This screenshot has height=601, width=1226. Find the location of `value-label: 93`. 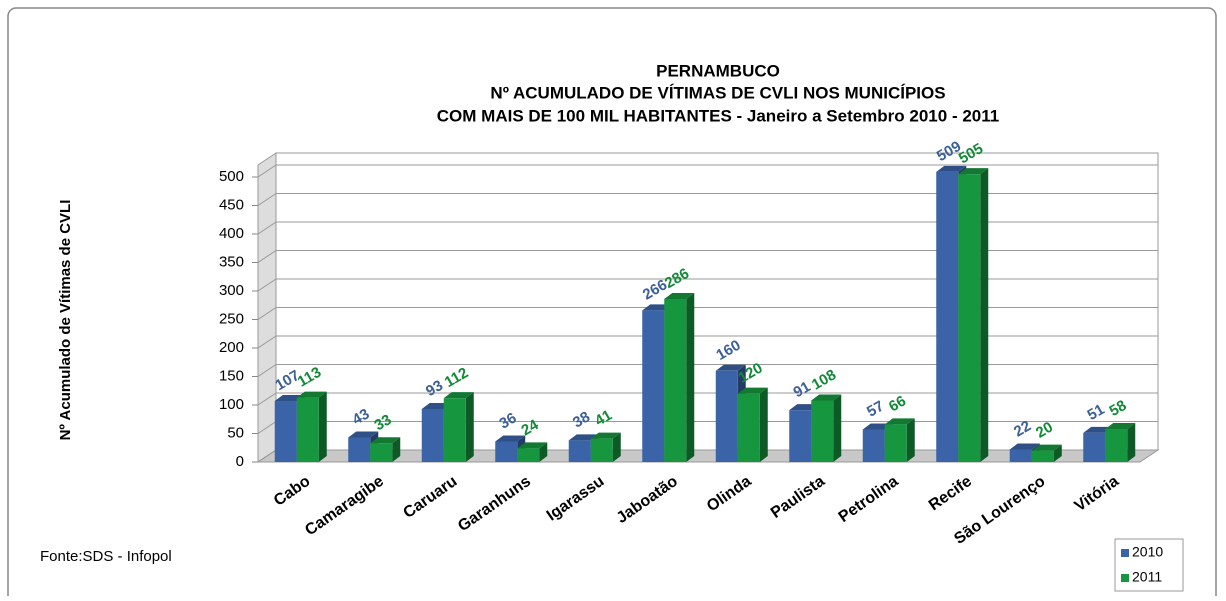

value-label: 93 is located at coordinates (434, 388).